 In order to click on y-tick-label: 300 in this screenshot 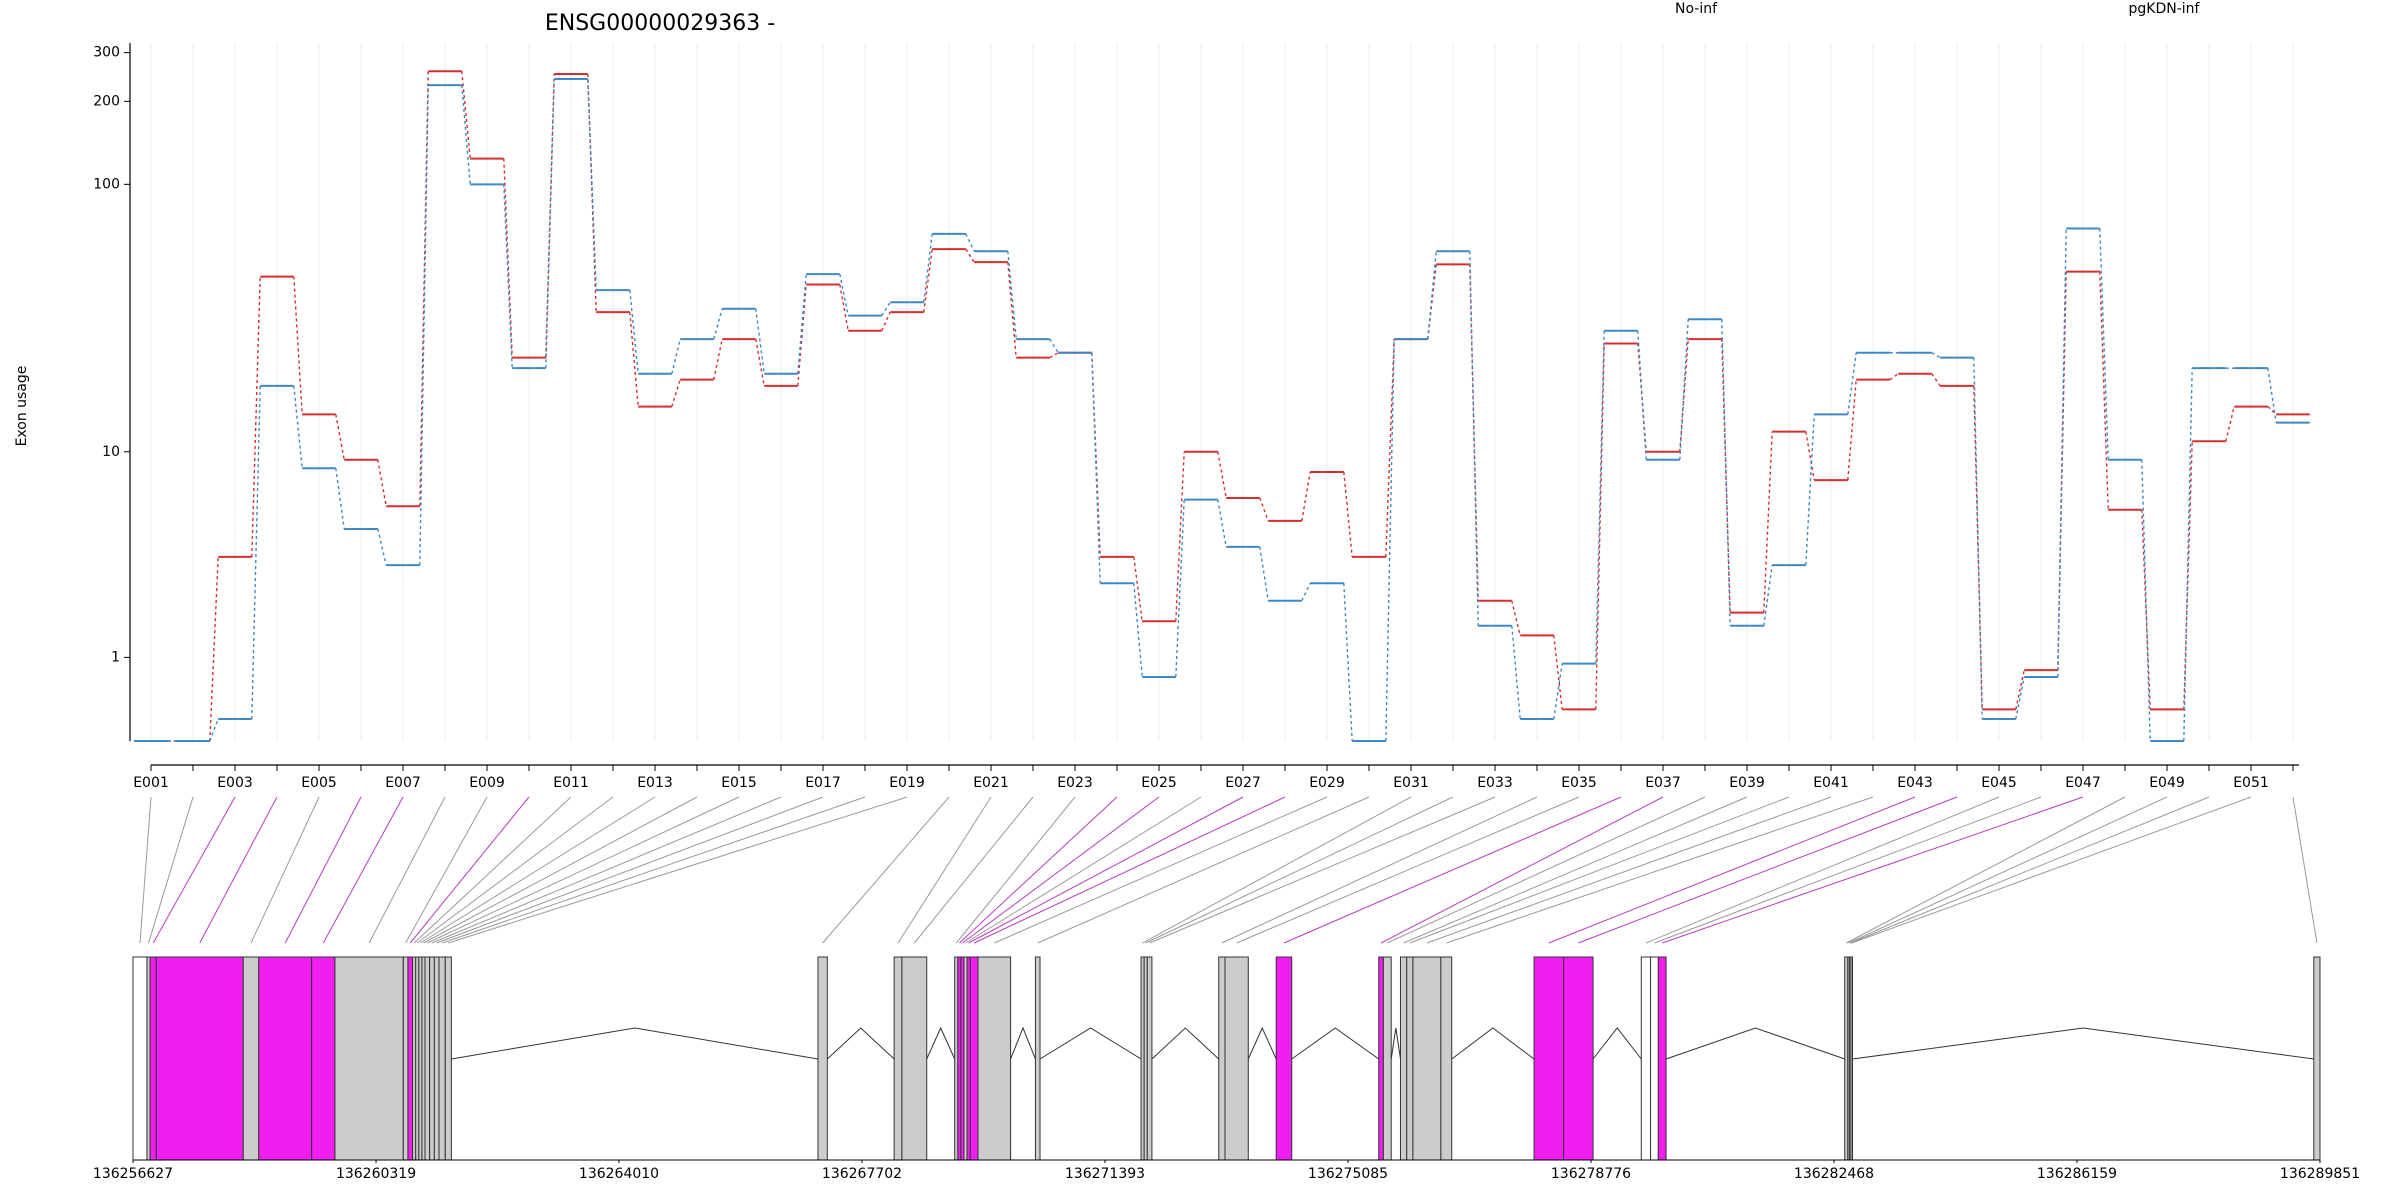, I will do `click(106, 53)`.